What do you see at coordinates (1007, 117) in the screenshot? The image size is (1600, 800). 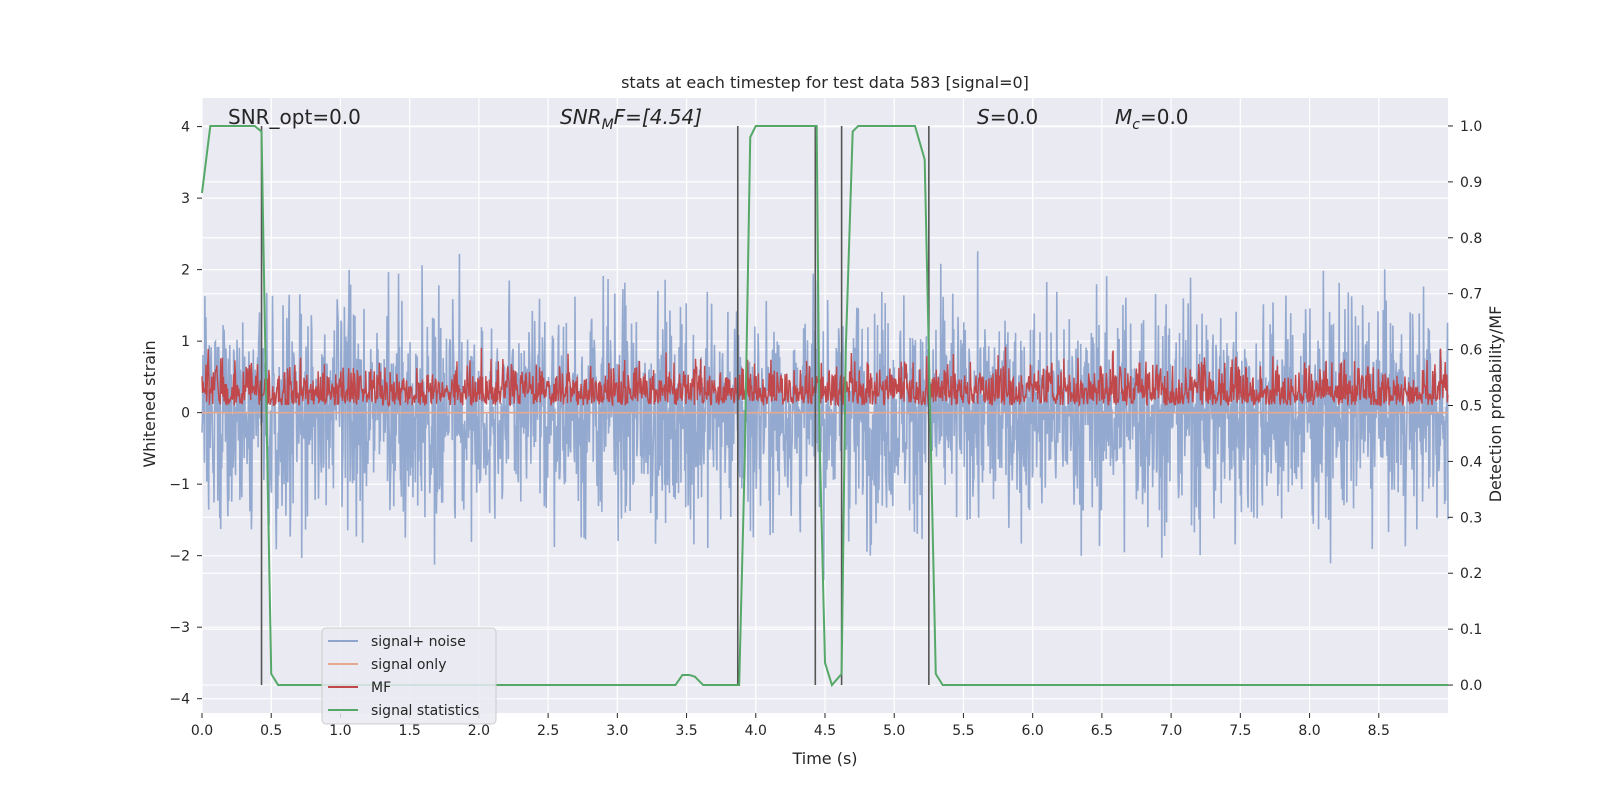 I see `annotation-s: S=0.0` at bounding box center [1007, 117].